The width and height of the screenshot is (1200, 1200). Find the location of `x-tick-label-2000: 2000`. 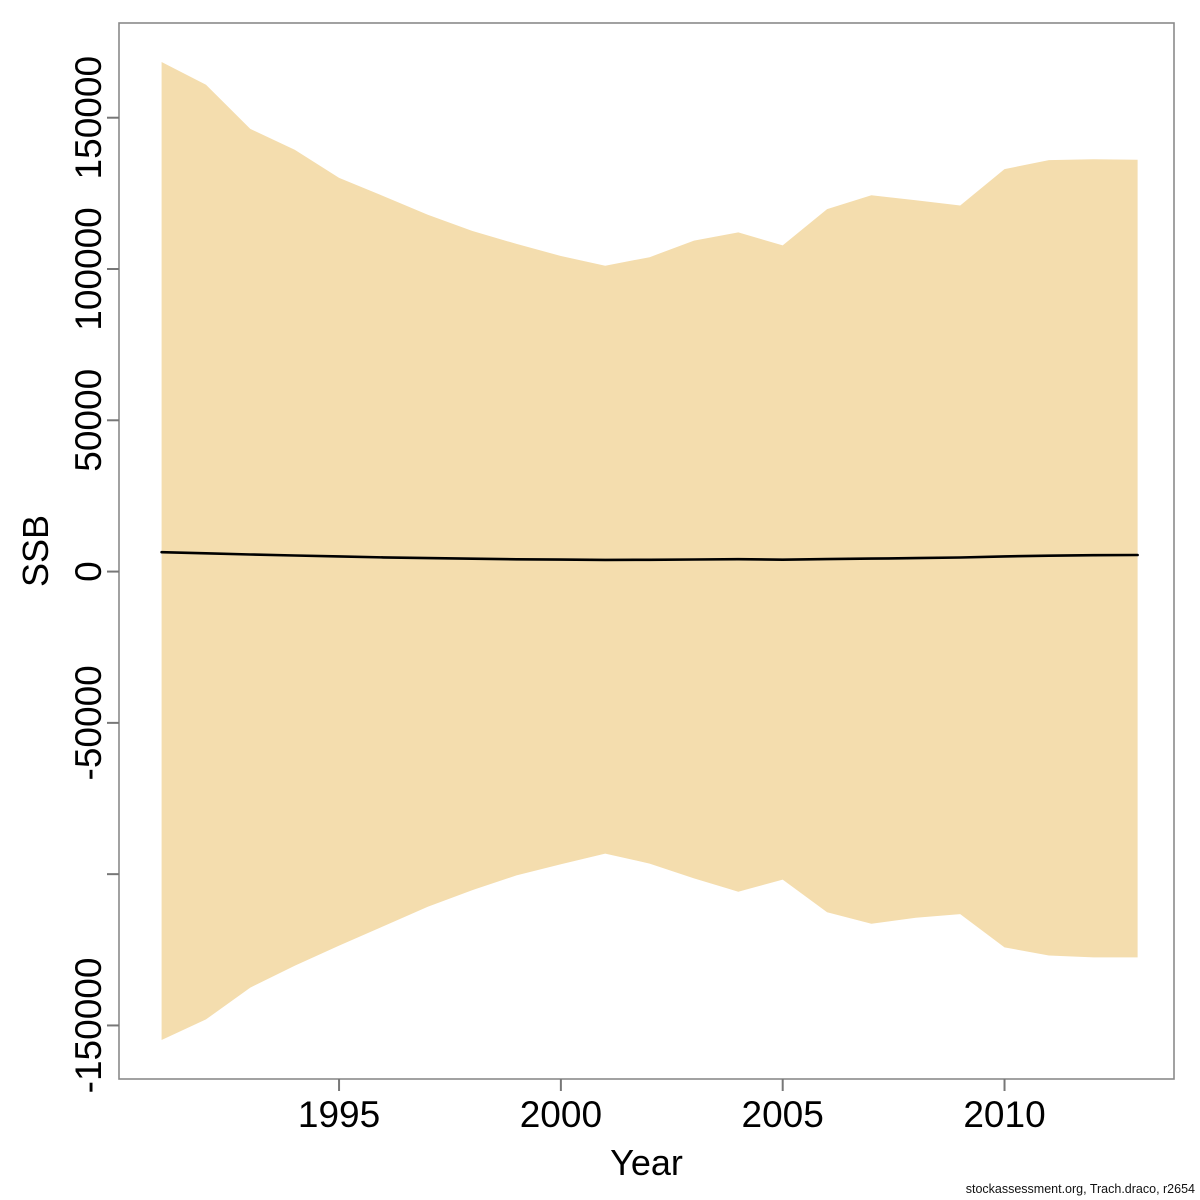

x-tick-label-2000: 2000 is located at coordinates (561, 1114).